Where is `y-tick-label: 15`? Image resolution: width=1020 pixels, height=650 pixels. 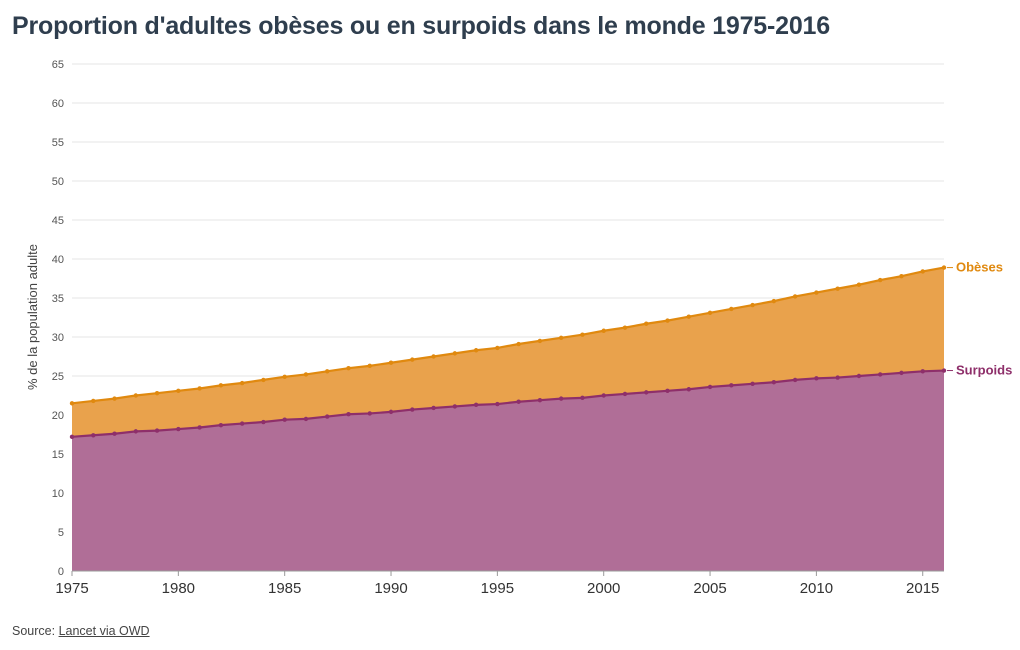 y-tick-label: 15 is located at coordinates (58, 455).